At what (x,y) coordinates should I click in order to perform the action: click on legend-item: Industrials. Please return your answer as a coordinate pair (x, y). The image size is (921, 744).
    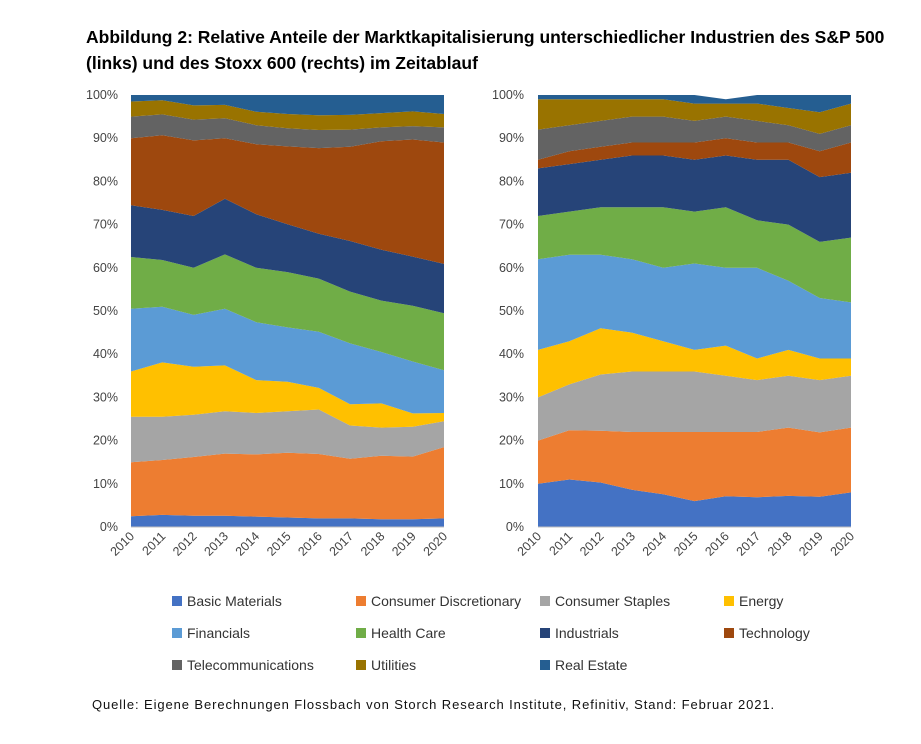
    Looking at the image, I should click on (579, 633).